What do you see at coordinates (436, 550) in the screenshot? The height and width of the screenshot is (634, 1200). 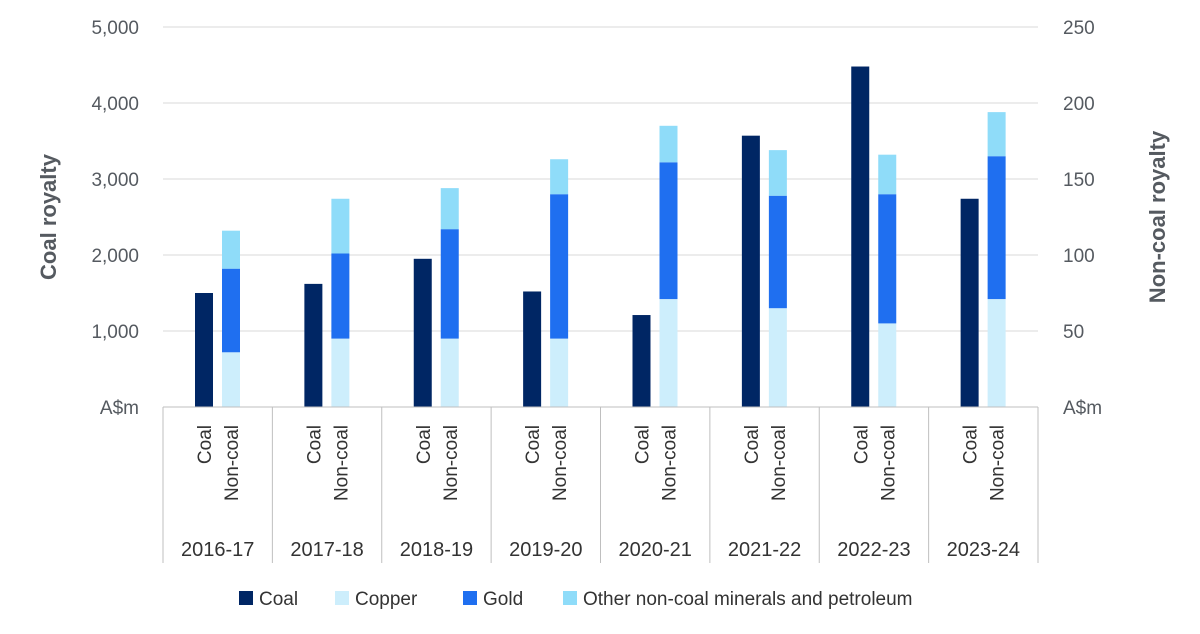 I see `year-label-2018-19: 2018-19` at bounding box center [436, 550].